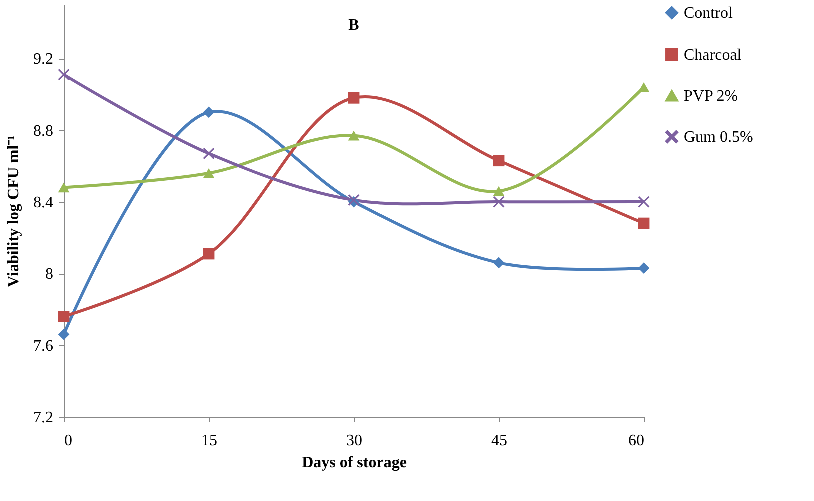 The width and height of the screenshot is (814, 501). I want to click on x-axis-title: Days of storage, so click(354, 463).